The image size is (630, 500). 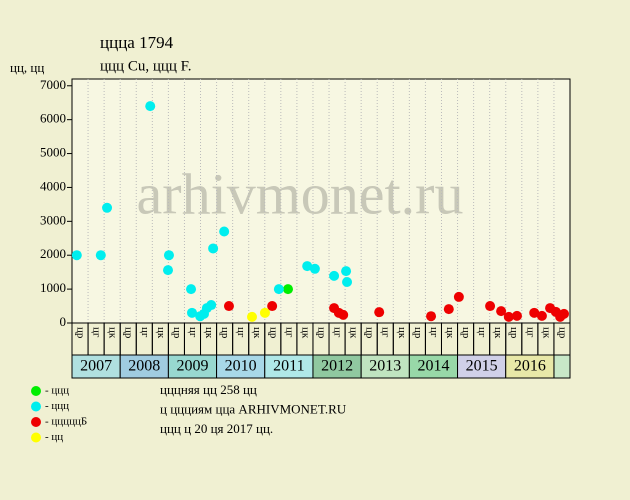 I want to click on footer-text: ц ццциям цца ARHIVMONET.RU, so click(x=253, y=408).